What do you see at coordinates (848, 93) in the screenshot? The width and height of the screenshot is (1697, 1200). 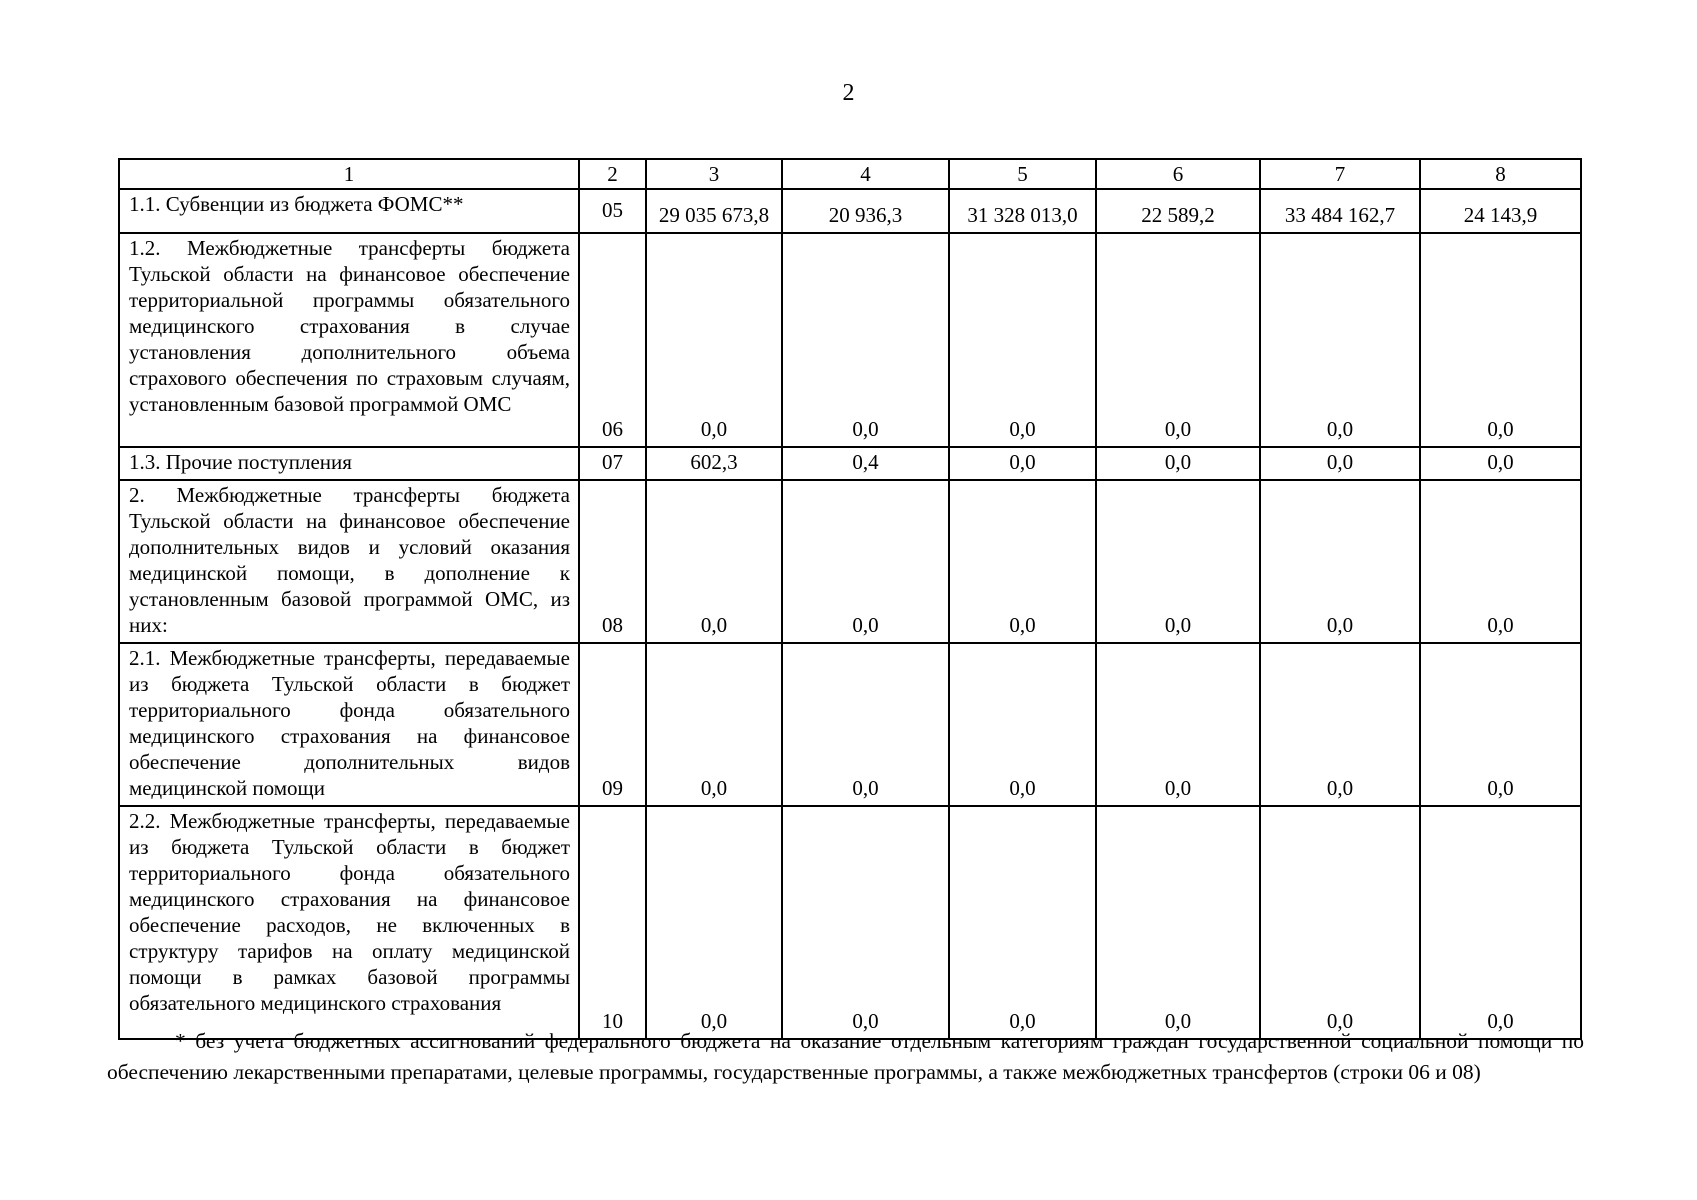 I see `page-number: 2` at bounding box center [848, 93].